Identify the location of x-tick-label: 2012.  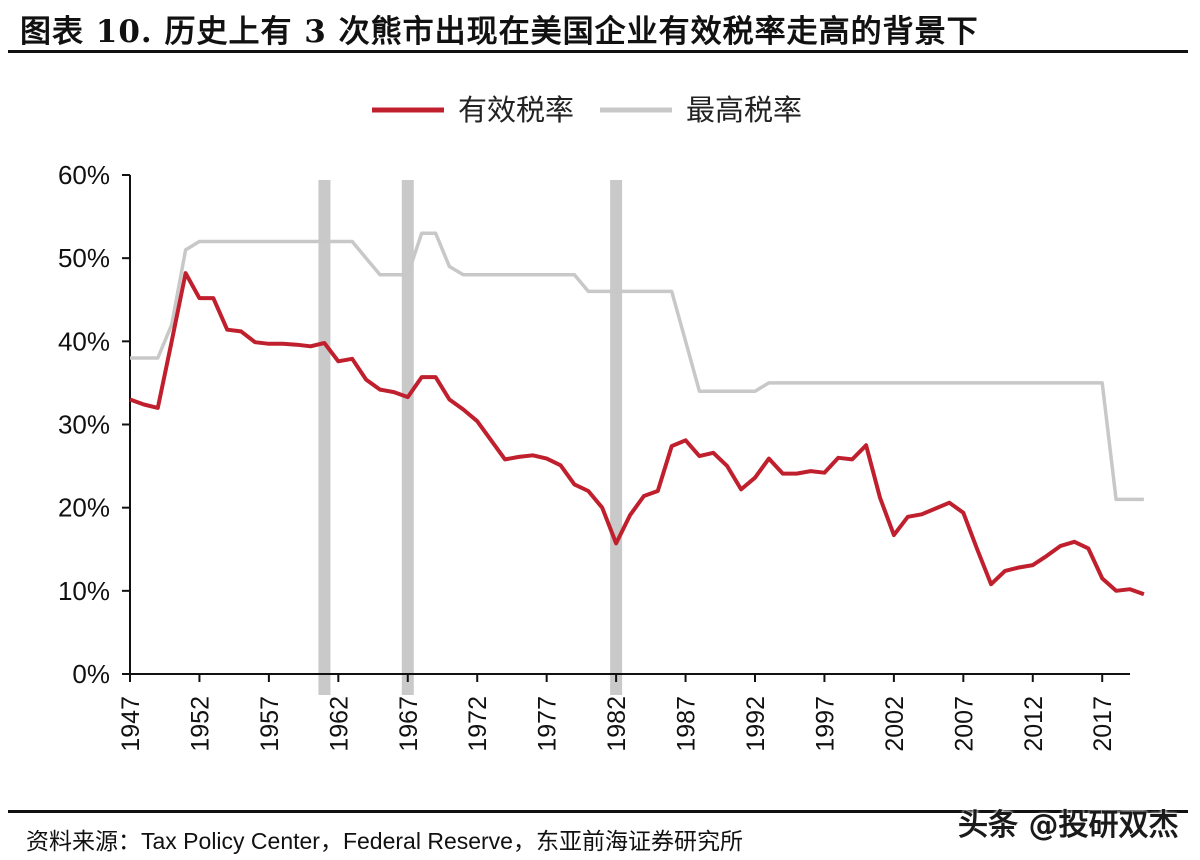
(1034, 724).